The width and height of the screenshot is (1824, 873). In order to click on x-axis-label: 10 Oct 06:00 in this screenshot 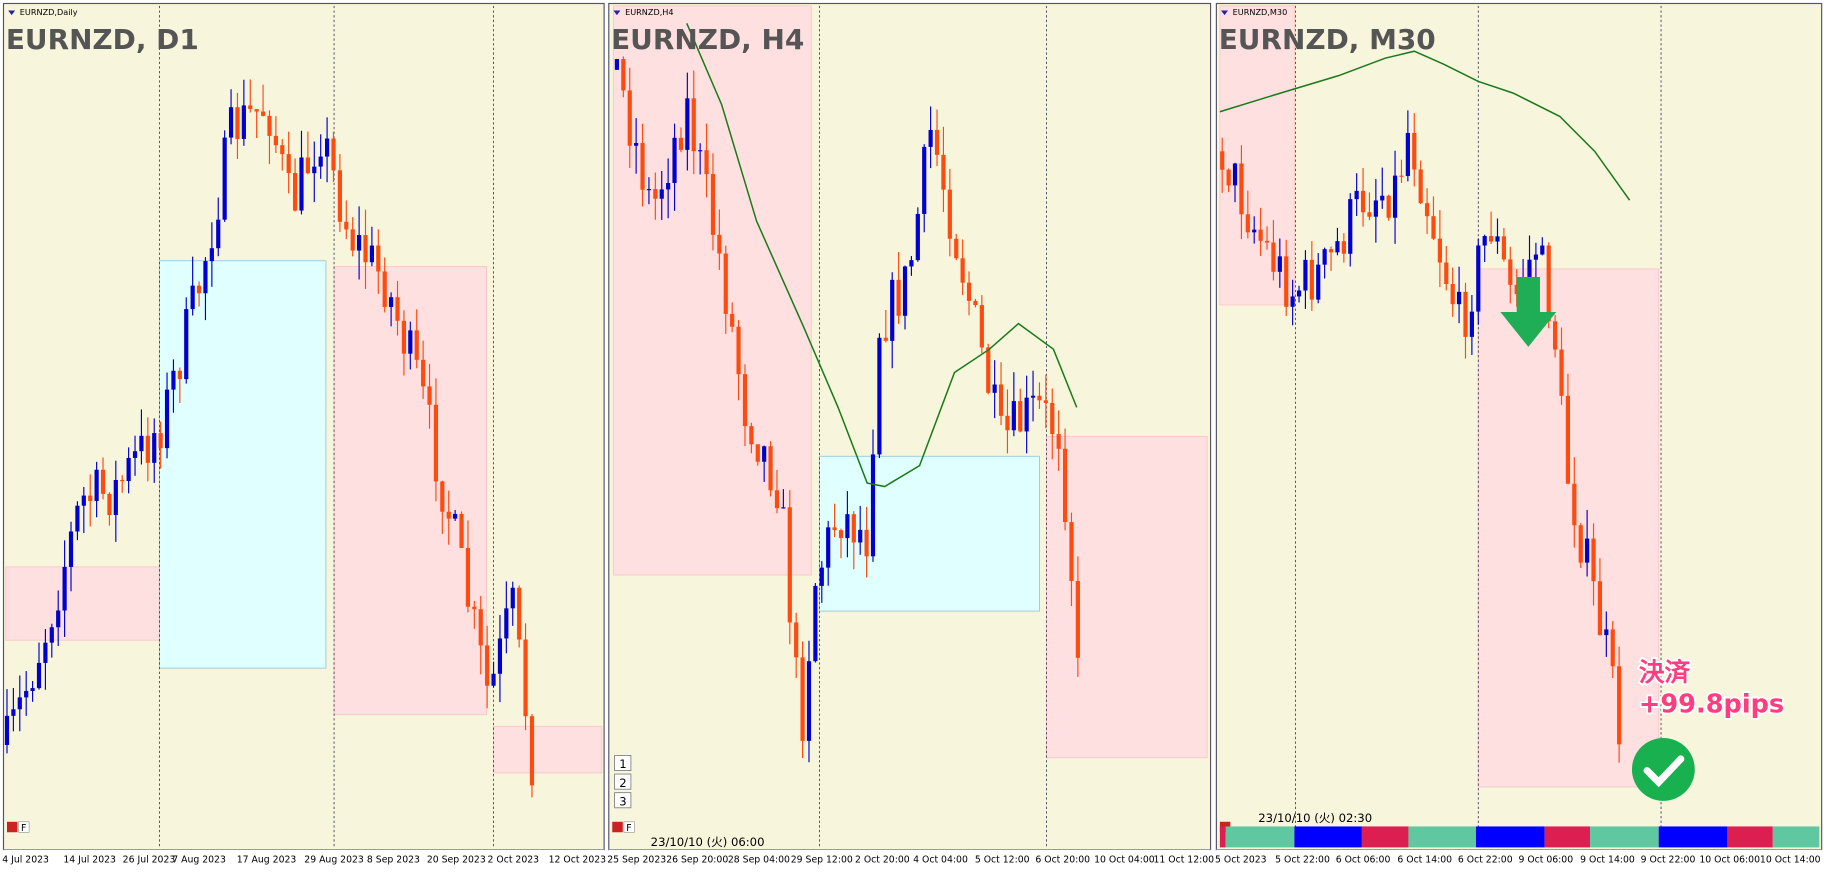, I will do `click(1729, 860)`.